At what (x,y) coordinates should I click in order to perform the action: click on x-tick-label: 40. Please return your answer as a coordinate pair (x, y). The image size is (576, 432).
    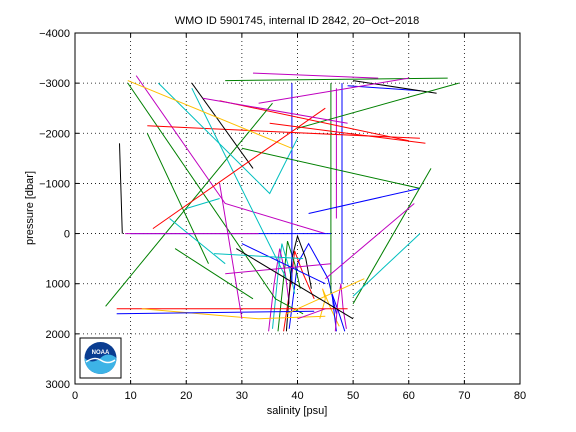
    Looking at the image, I should click on (297, 396).